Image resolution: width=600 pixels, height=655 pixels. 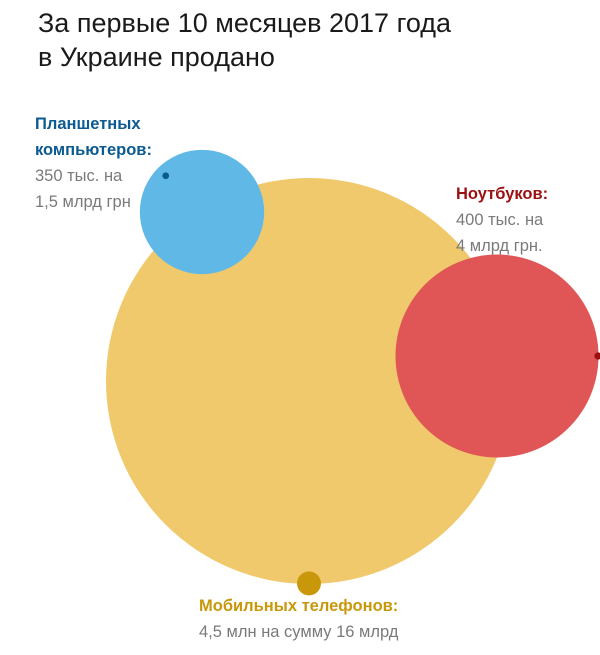 What do you see at coordinates (202, 212) in the screenshot?
I see `tablets-value-bubble` at bounding box center [202, 212].